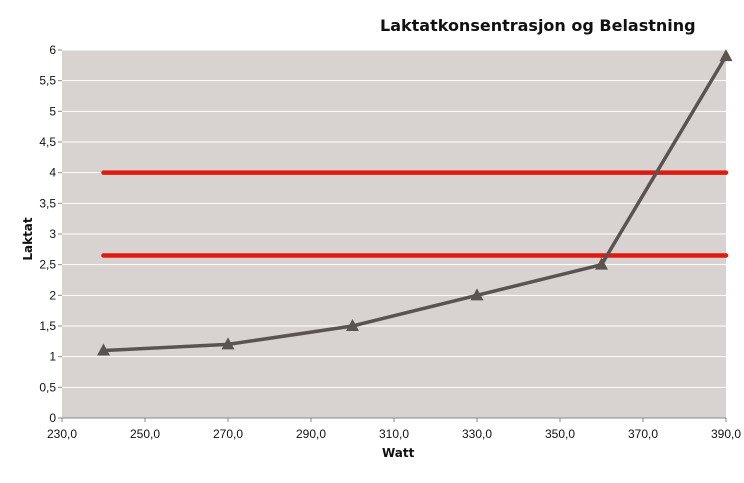 The height and width of the screenshot is (483, 744). What do you see at coordinates (52, 357) in the screenshot?
I see `y-tick-label: 1` at bounding box center [52, 357].